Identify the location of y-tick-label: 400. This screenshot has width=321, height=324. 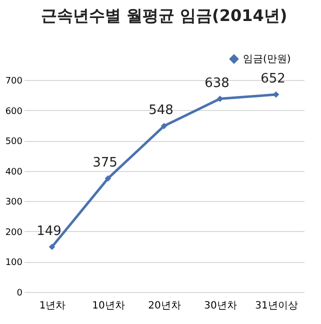
(14, 172).